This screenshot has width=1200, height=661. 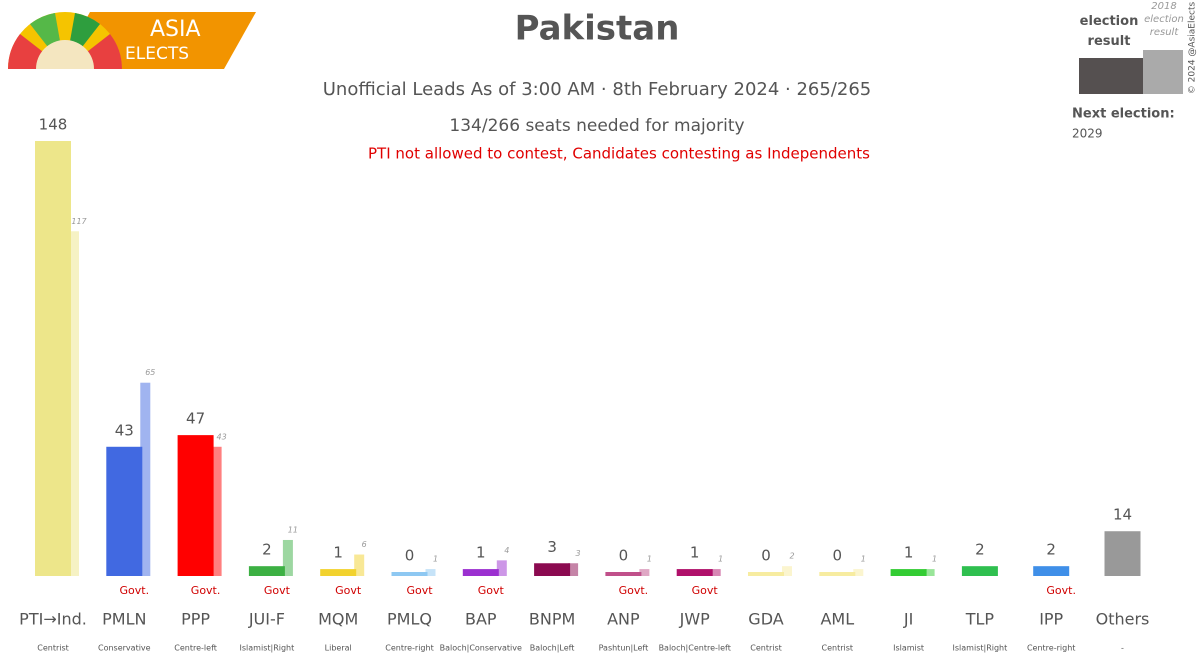 I want to click on x-tick-label: MQM, so click(x=338, y=619).